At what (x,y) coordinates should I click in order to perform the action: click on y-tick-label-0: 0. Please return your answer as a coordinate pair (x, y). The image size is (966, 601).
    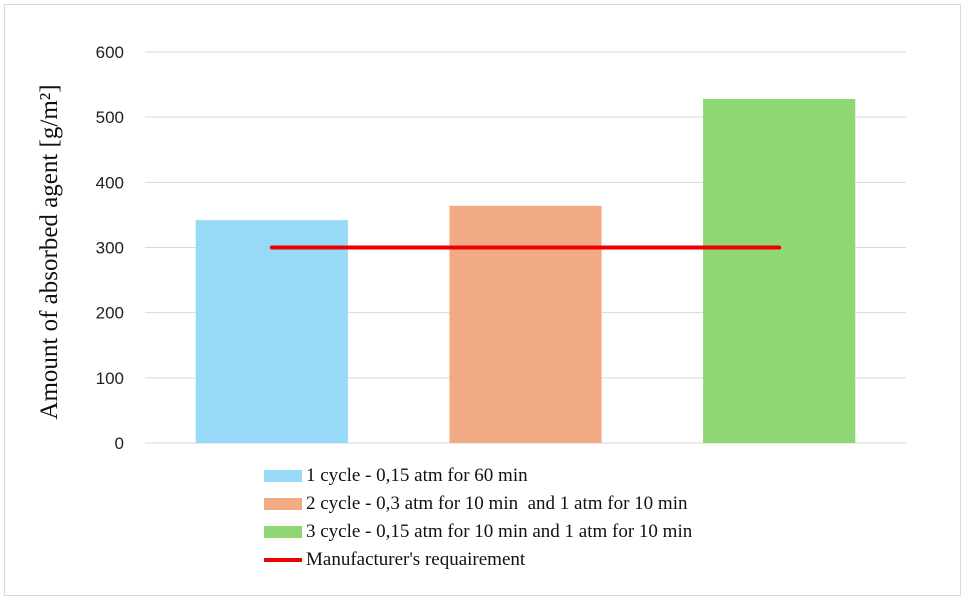
    Looking at the image, I should click on (119, 443).